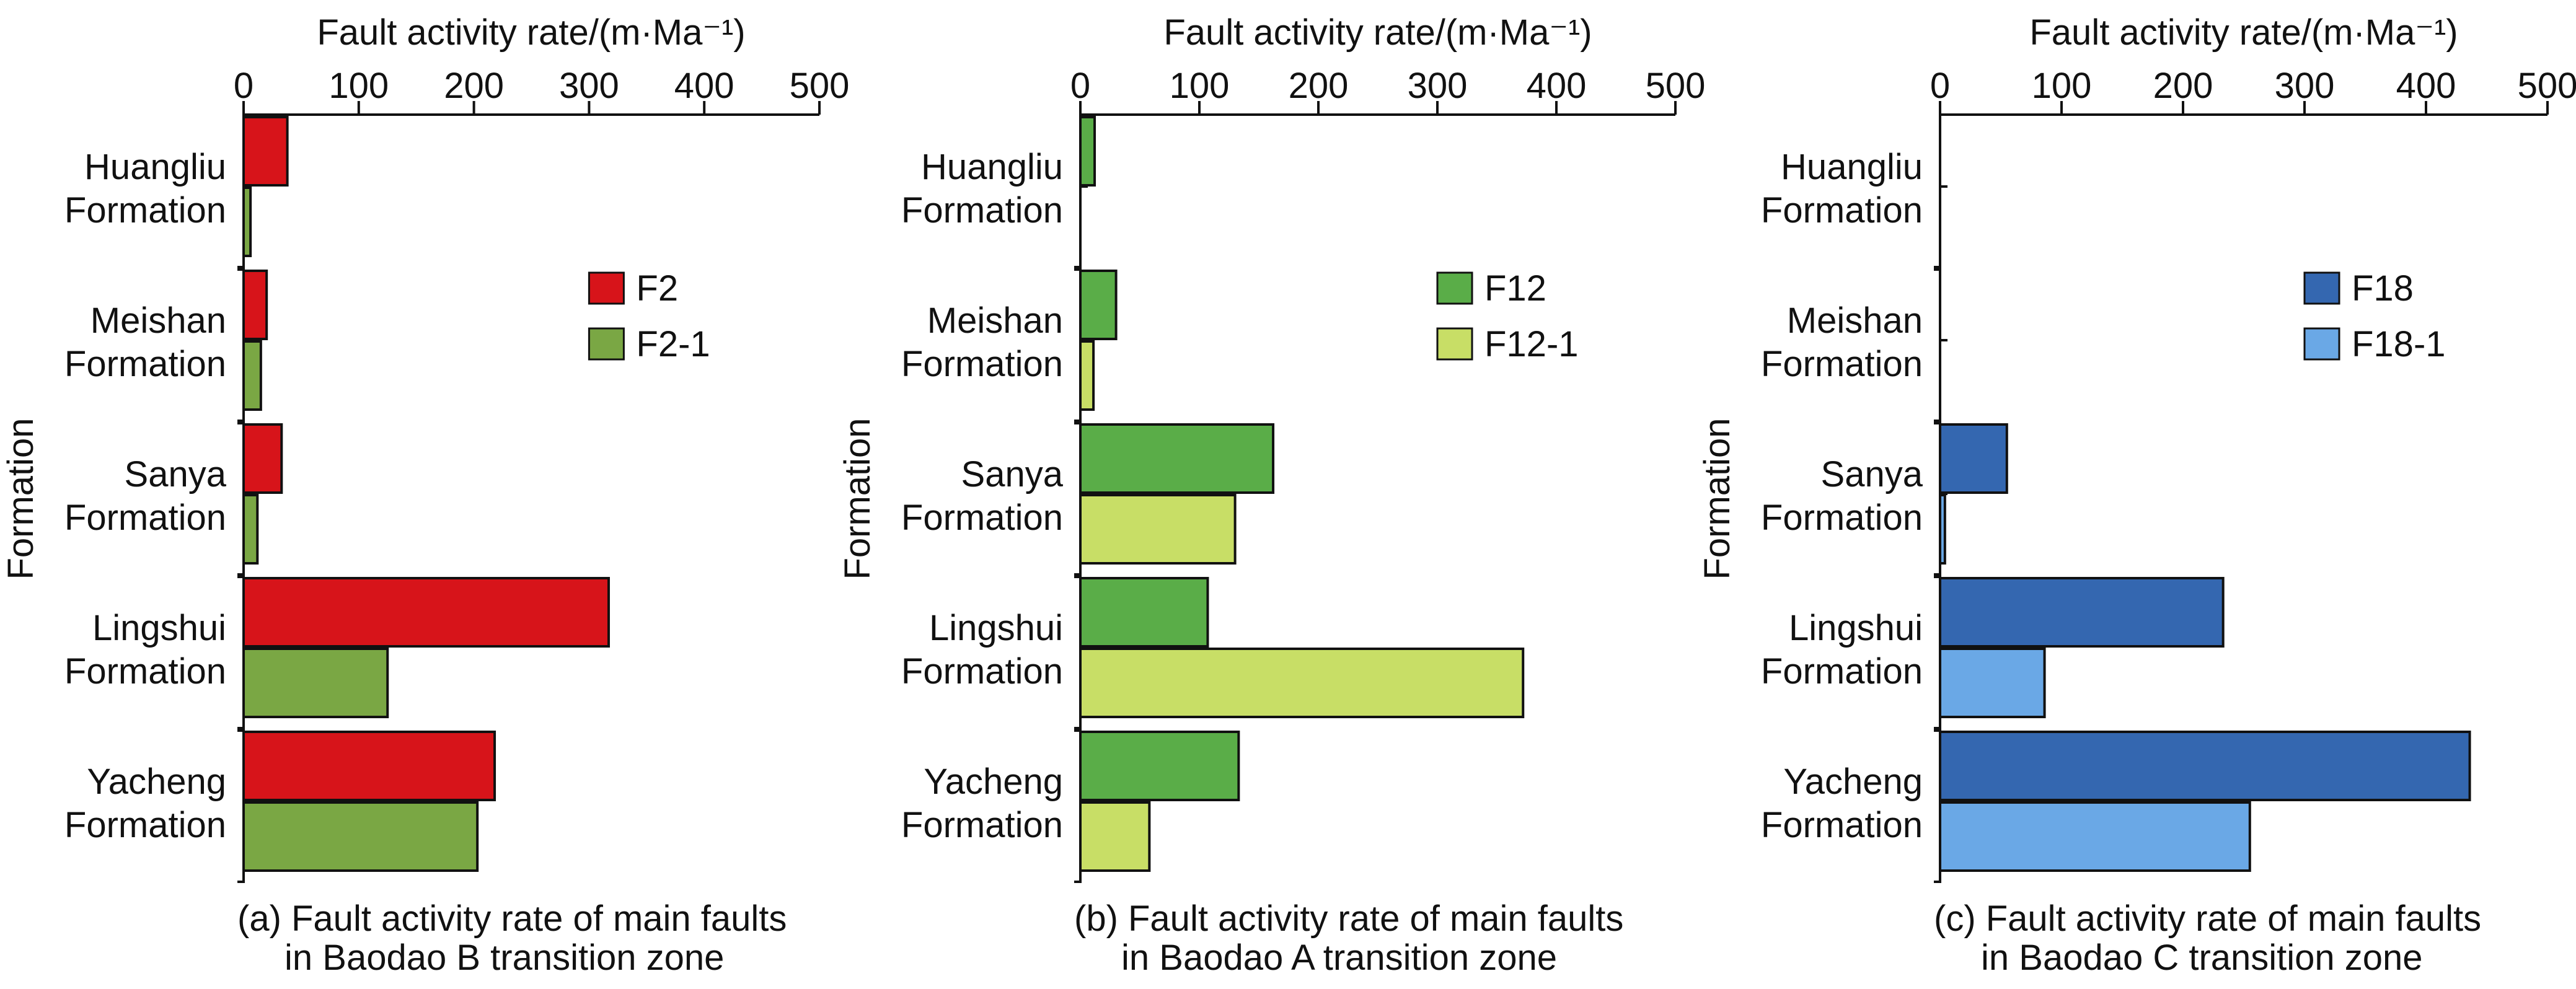  I want to click on legend-label: F18, so click(2383, 288).